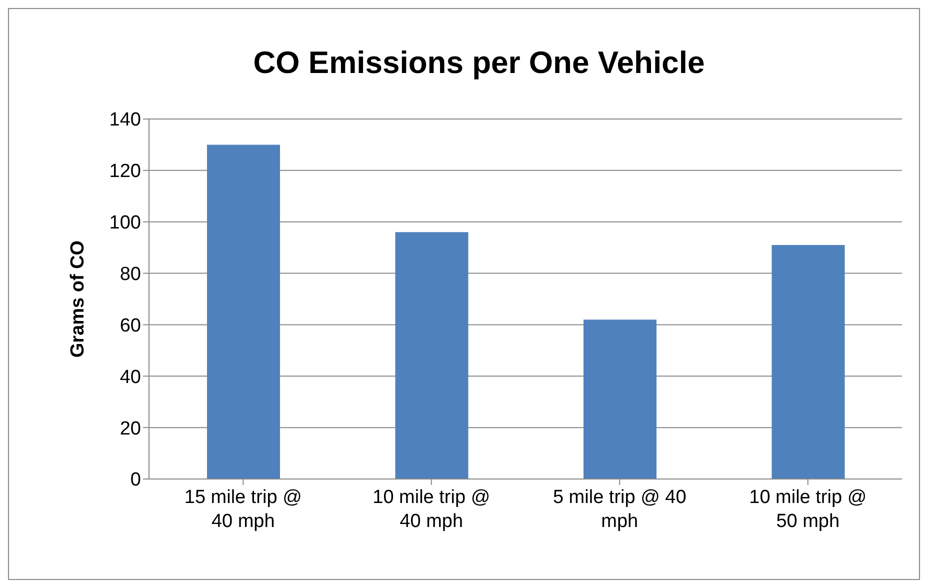 The image size is (928, 588). Describe the element at coordinates (808, 509) in the screenshot. I see `x-tick-label: 10 mile trip @ 50 mph` at that location.